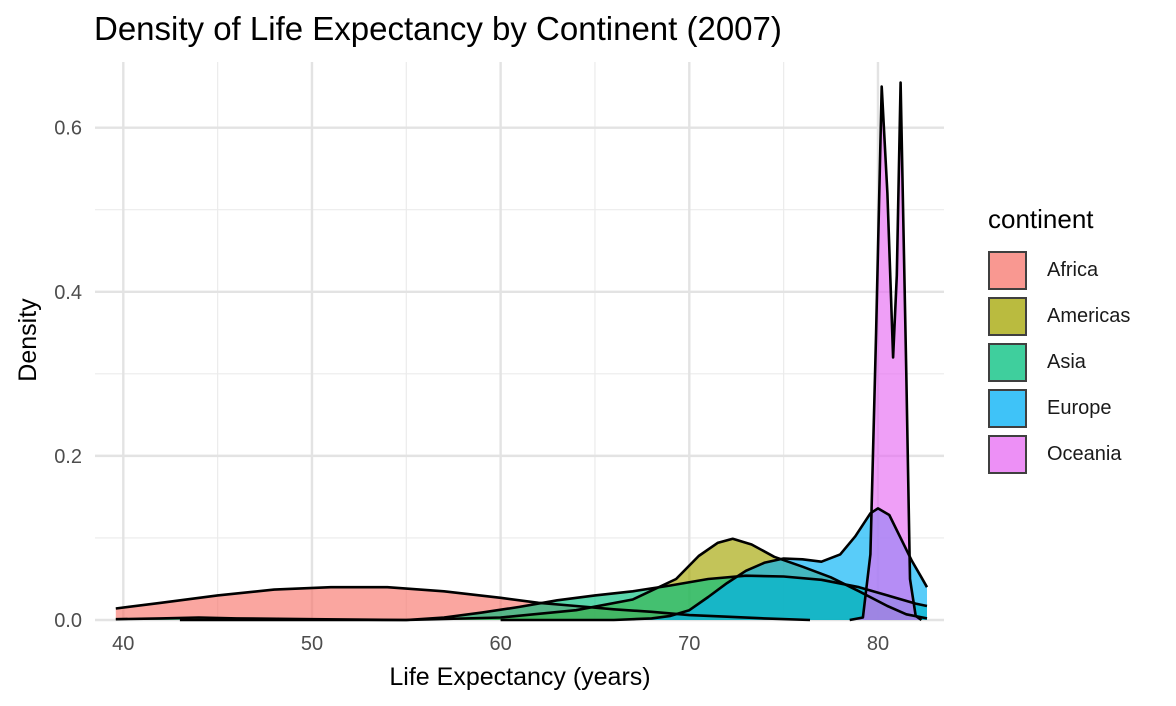  I want to click on density-area-oceania, so click(885, 351).